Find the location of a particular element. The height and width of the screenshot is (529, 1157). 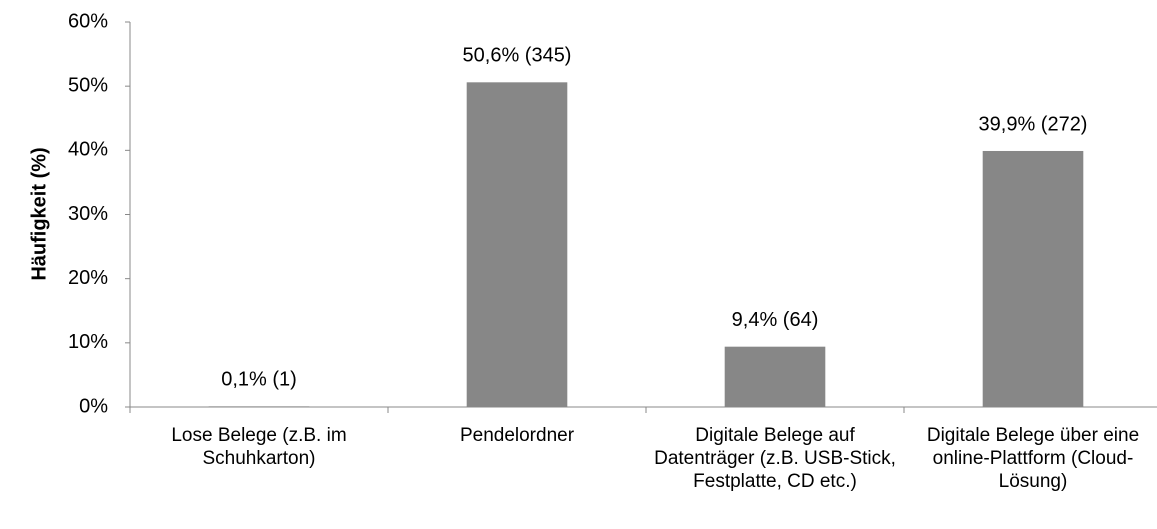

y-tick-label: 50% is located at coordinates (88, 85).